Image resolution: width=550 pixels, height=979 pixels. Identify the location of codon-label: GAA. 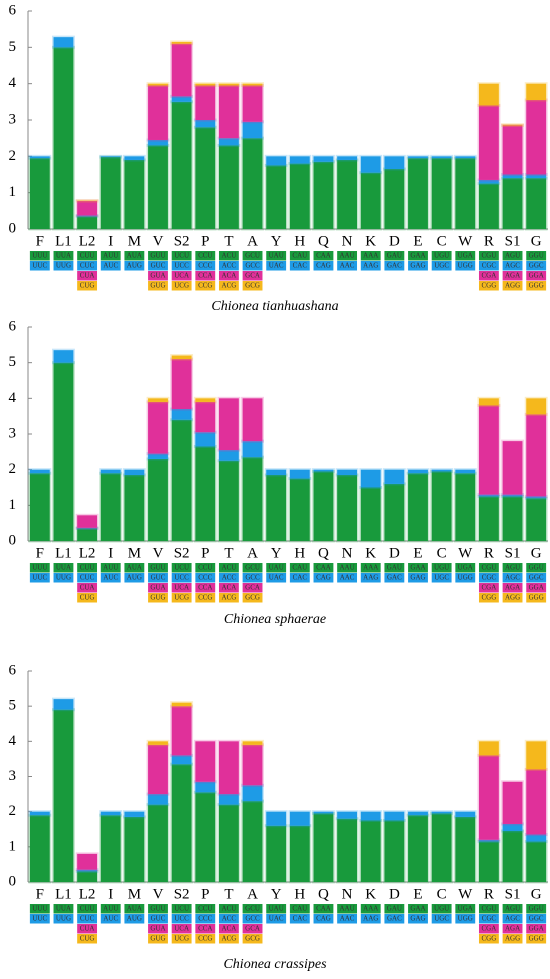
(417, 568).